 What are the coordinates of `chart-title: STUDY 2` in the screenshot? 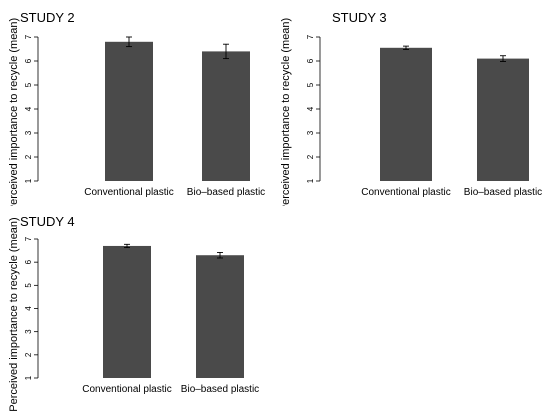 It's located at (47, 17).